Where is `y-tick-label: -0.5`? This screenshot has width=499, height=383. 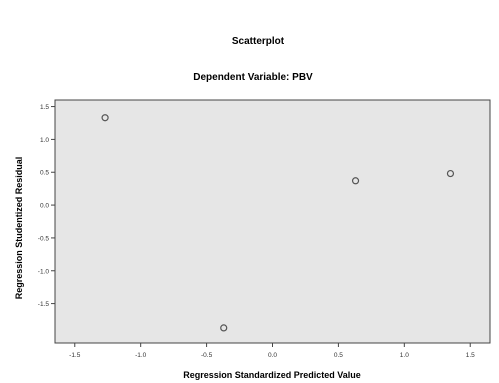 y-tick-label: -0.5 is located at coordinates (44, 238).